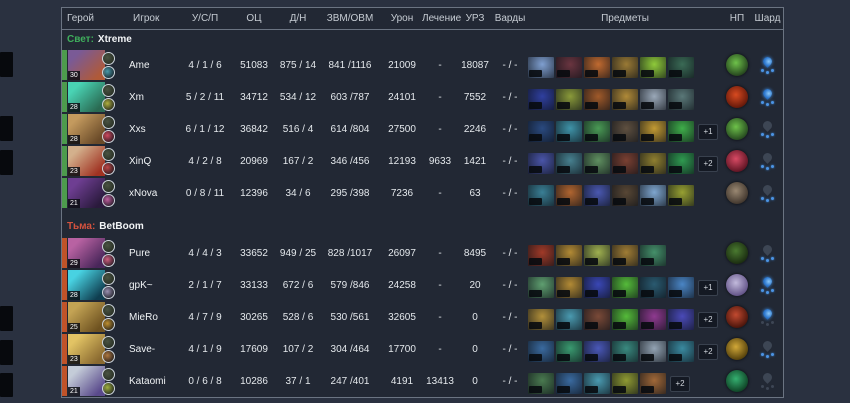 This screenshot has width=850, height=403. What do you see at coordinates (86, 253) in the screenshot?
I see `hero-portrait: 29` at bounding box center [86, 253].